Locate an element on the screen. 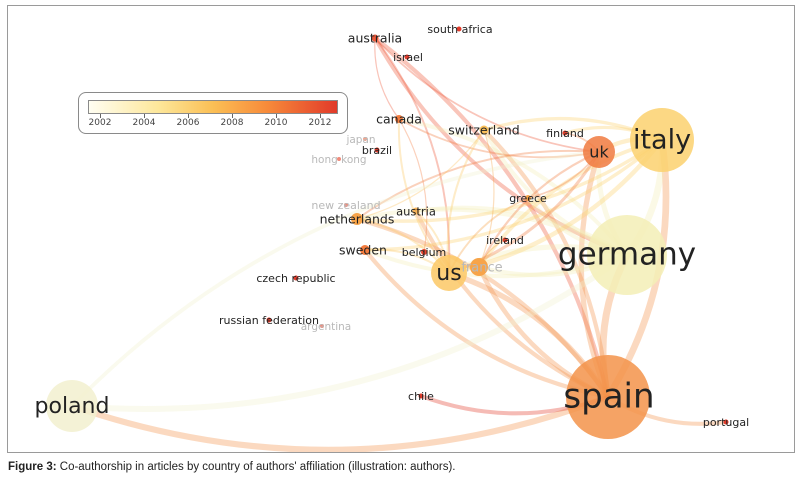 The image size is (800, 482). node-label-japan: japan is located at coordinates (360, 140).